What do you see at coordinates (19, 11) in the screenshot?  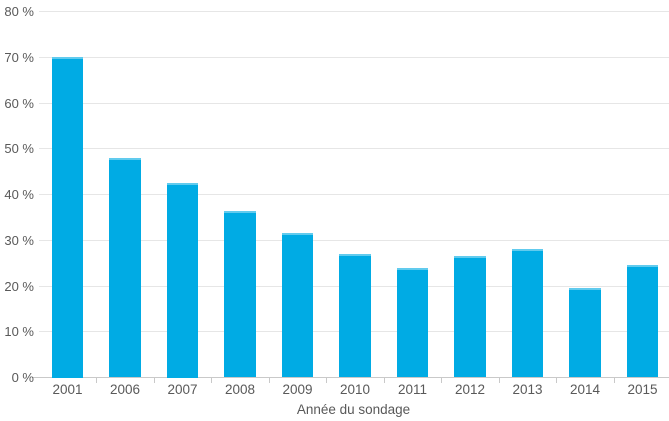 I see `y-axis-tick-label: 80 %` at bounding box center [19, 11].